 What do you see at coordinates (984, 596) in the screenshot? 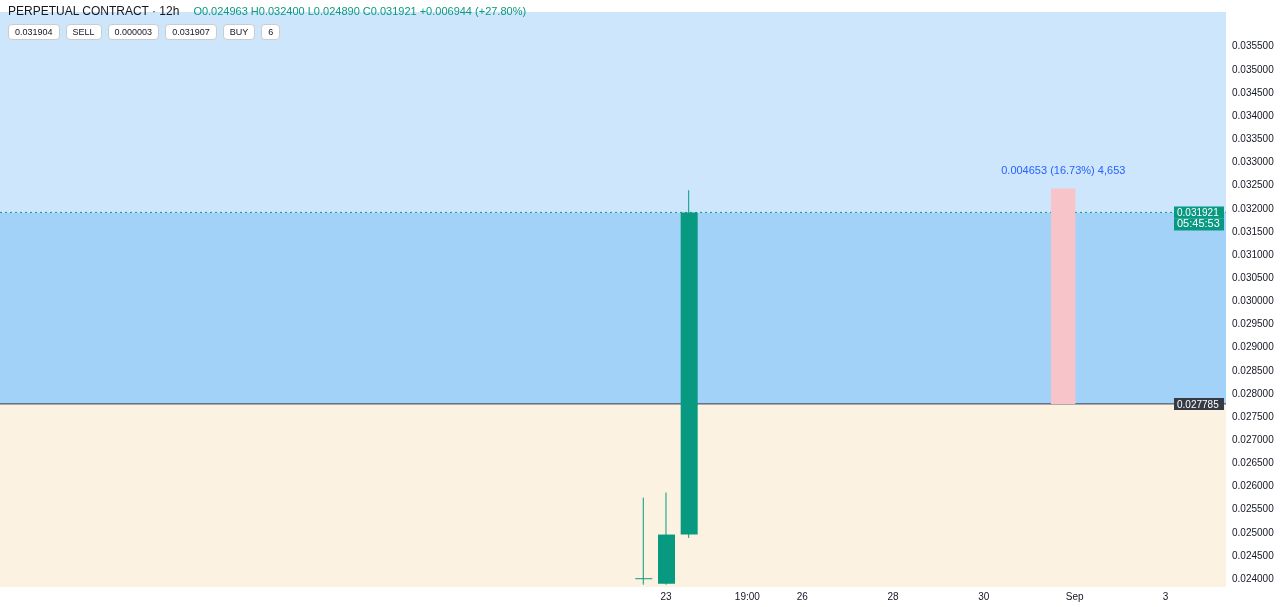
I see `x-tick-label: 30` at bounding box center [984, 596].